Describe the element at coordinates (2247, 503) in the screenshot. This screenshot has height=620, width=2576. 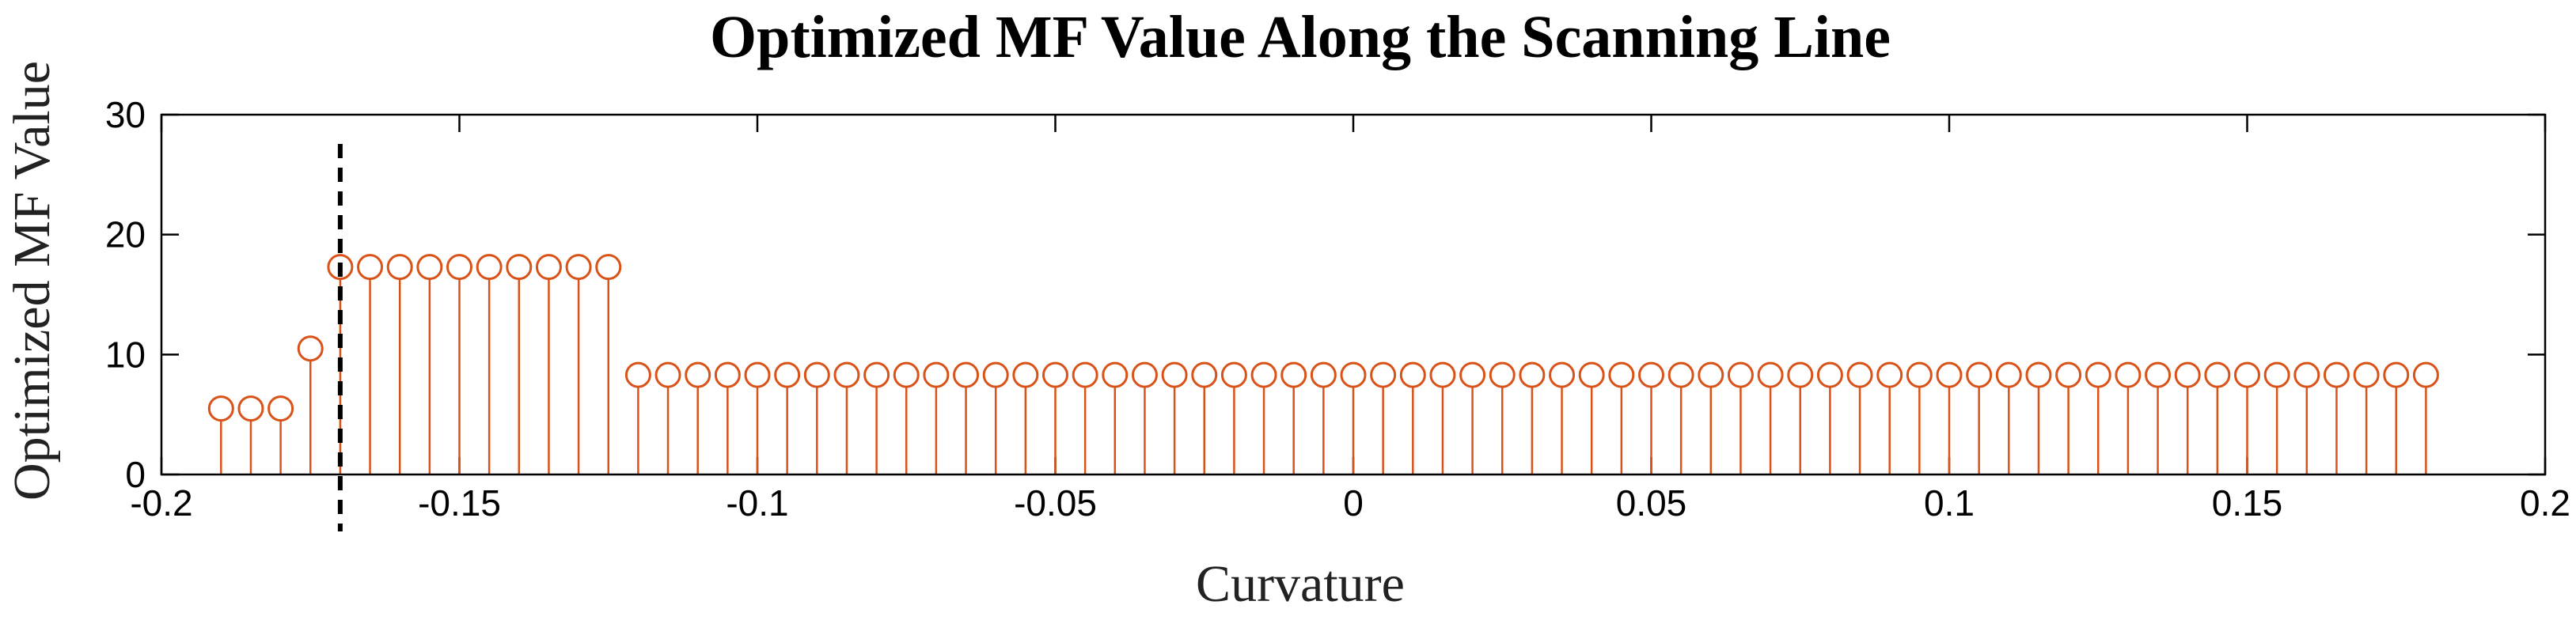
I see `x-tick-label: 0.15` at that location.